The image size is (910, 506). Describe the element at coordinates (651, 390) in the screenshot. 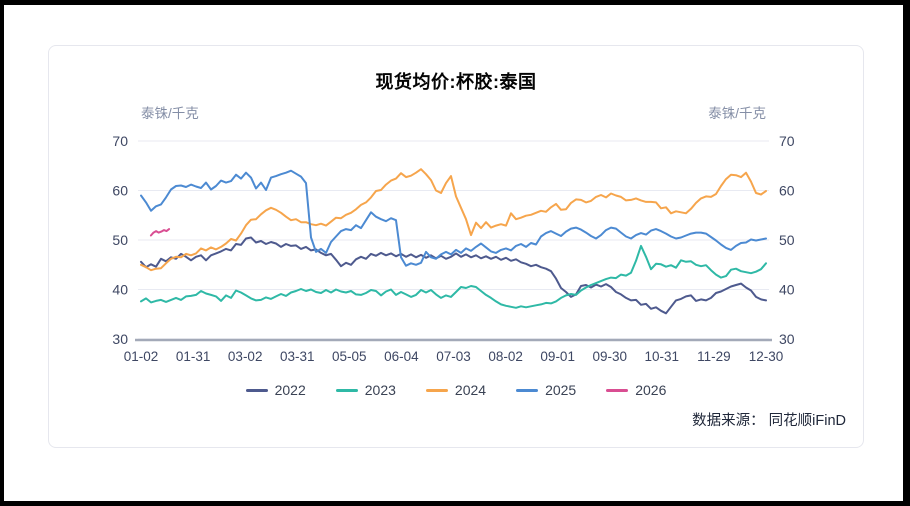

I see `legend-label: 2026` at that location.